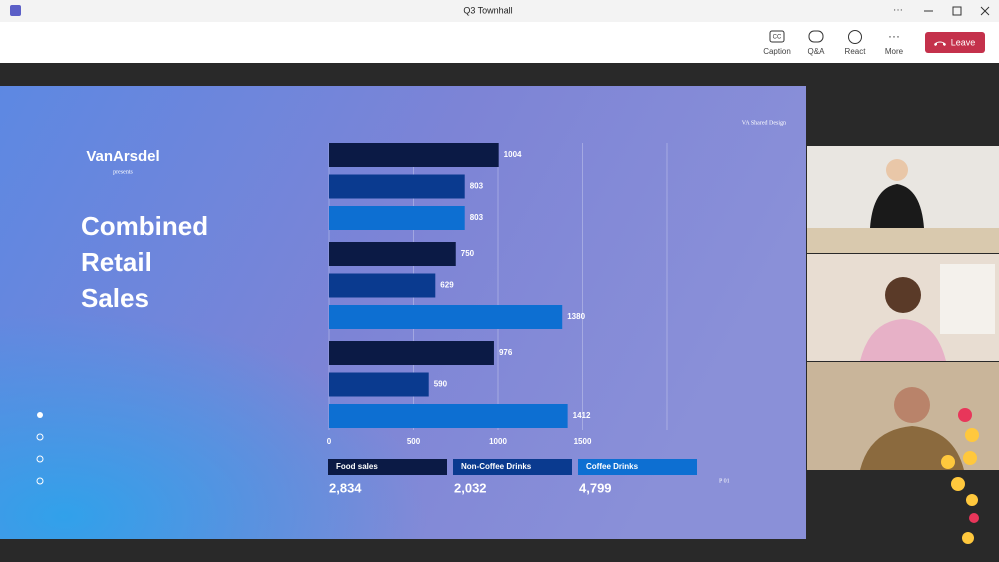 Image resolution: width=999 pixels, height=562 pixels. I want to click on caption-button: CC Caption, so click(777, 43).